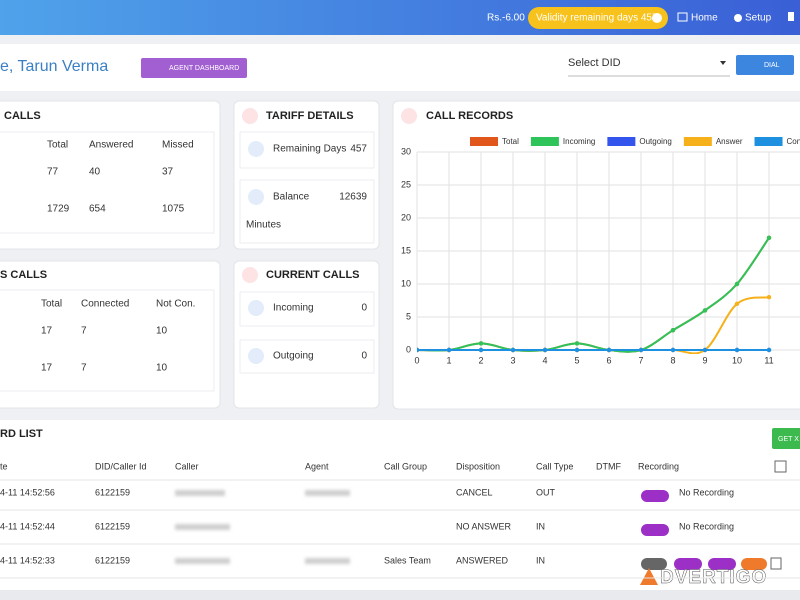 The image size is (800, 600). What do you see at coordinates (178, 145) in the screenshot?
I see `column-header: Missed` at bounding box center [178, 145].